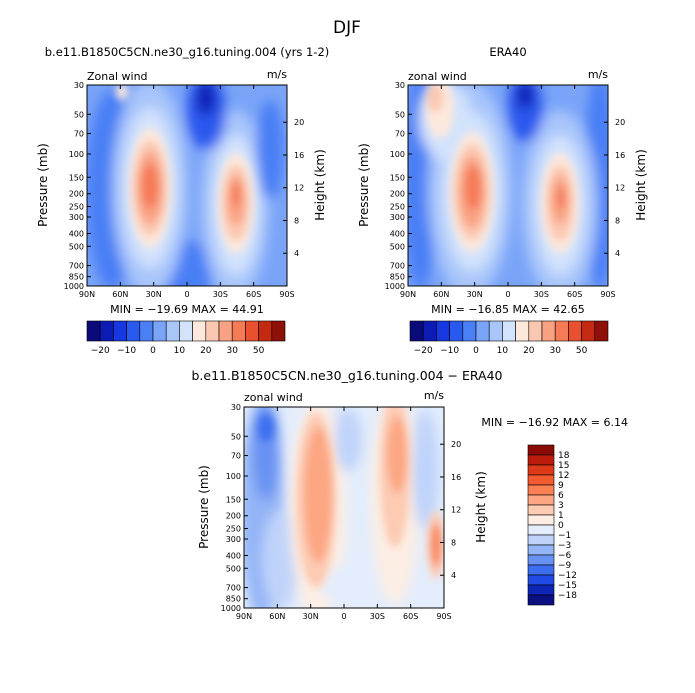 This screenshot has height=693, width=695. I want to click on y-tick-label: 1000, so click(74, 286).